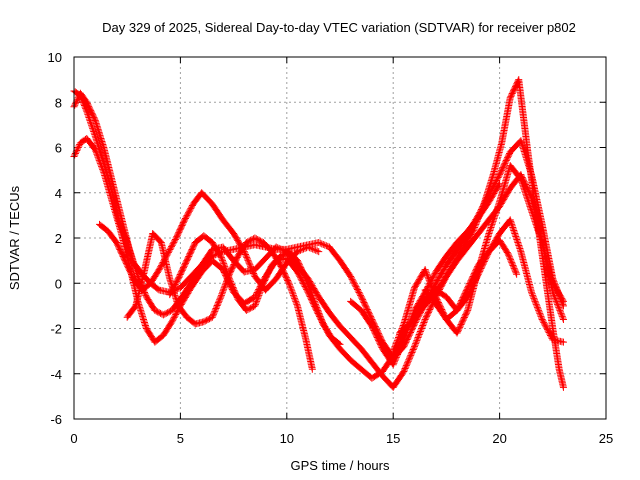 The width and height of the screenshot is (640, 480). I want to click on y-tick-labels: -6 -4 -2 0 2 4 6 8 10, so click(55, 238).